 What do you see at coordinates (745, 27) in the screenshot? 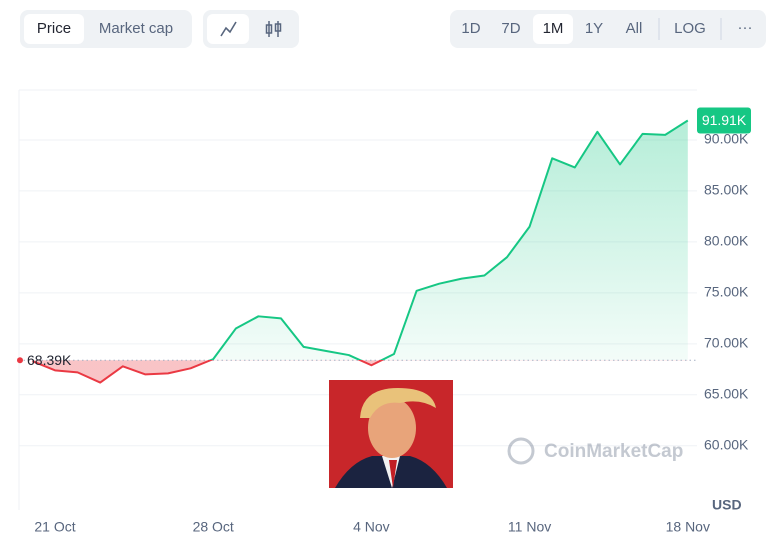
I see `more-button: ···` at bounding box center [745, 27].